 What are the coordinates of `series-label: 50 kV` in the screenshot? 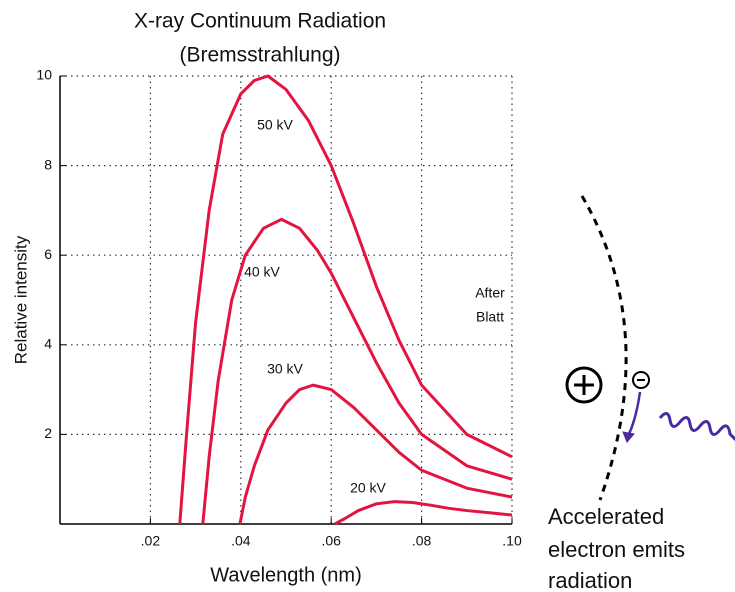 It's located at (275, 125).